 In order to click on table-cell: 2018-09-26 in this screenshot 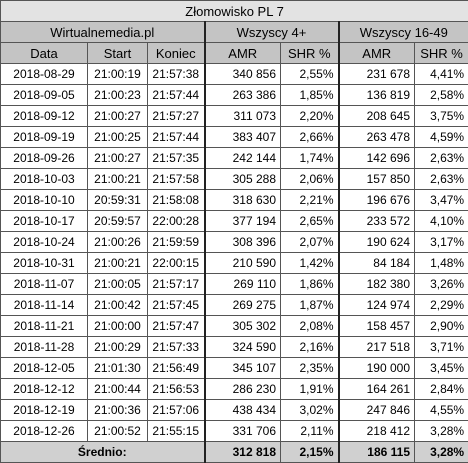, I will do `click(44, 158)`.